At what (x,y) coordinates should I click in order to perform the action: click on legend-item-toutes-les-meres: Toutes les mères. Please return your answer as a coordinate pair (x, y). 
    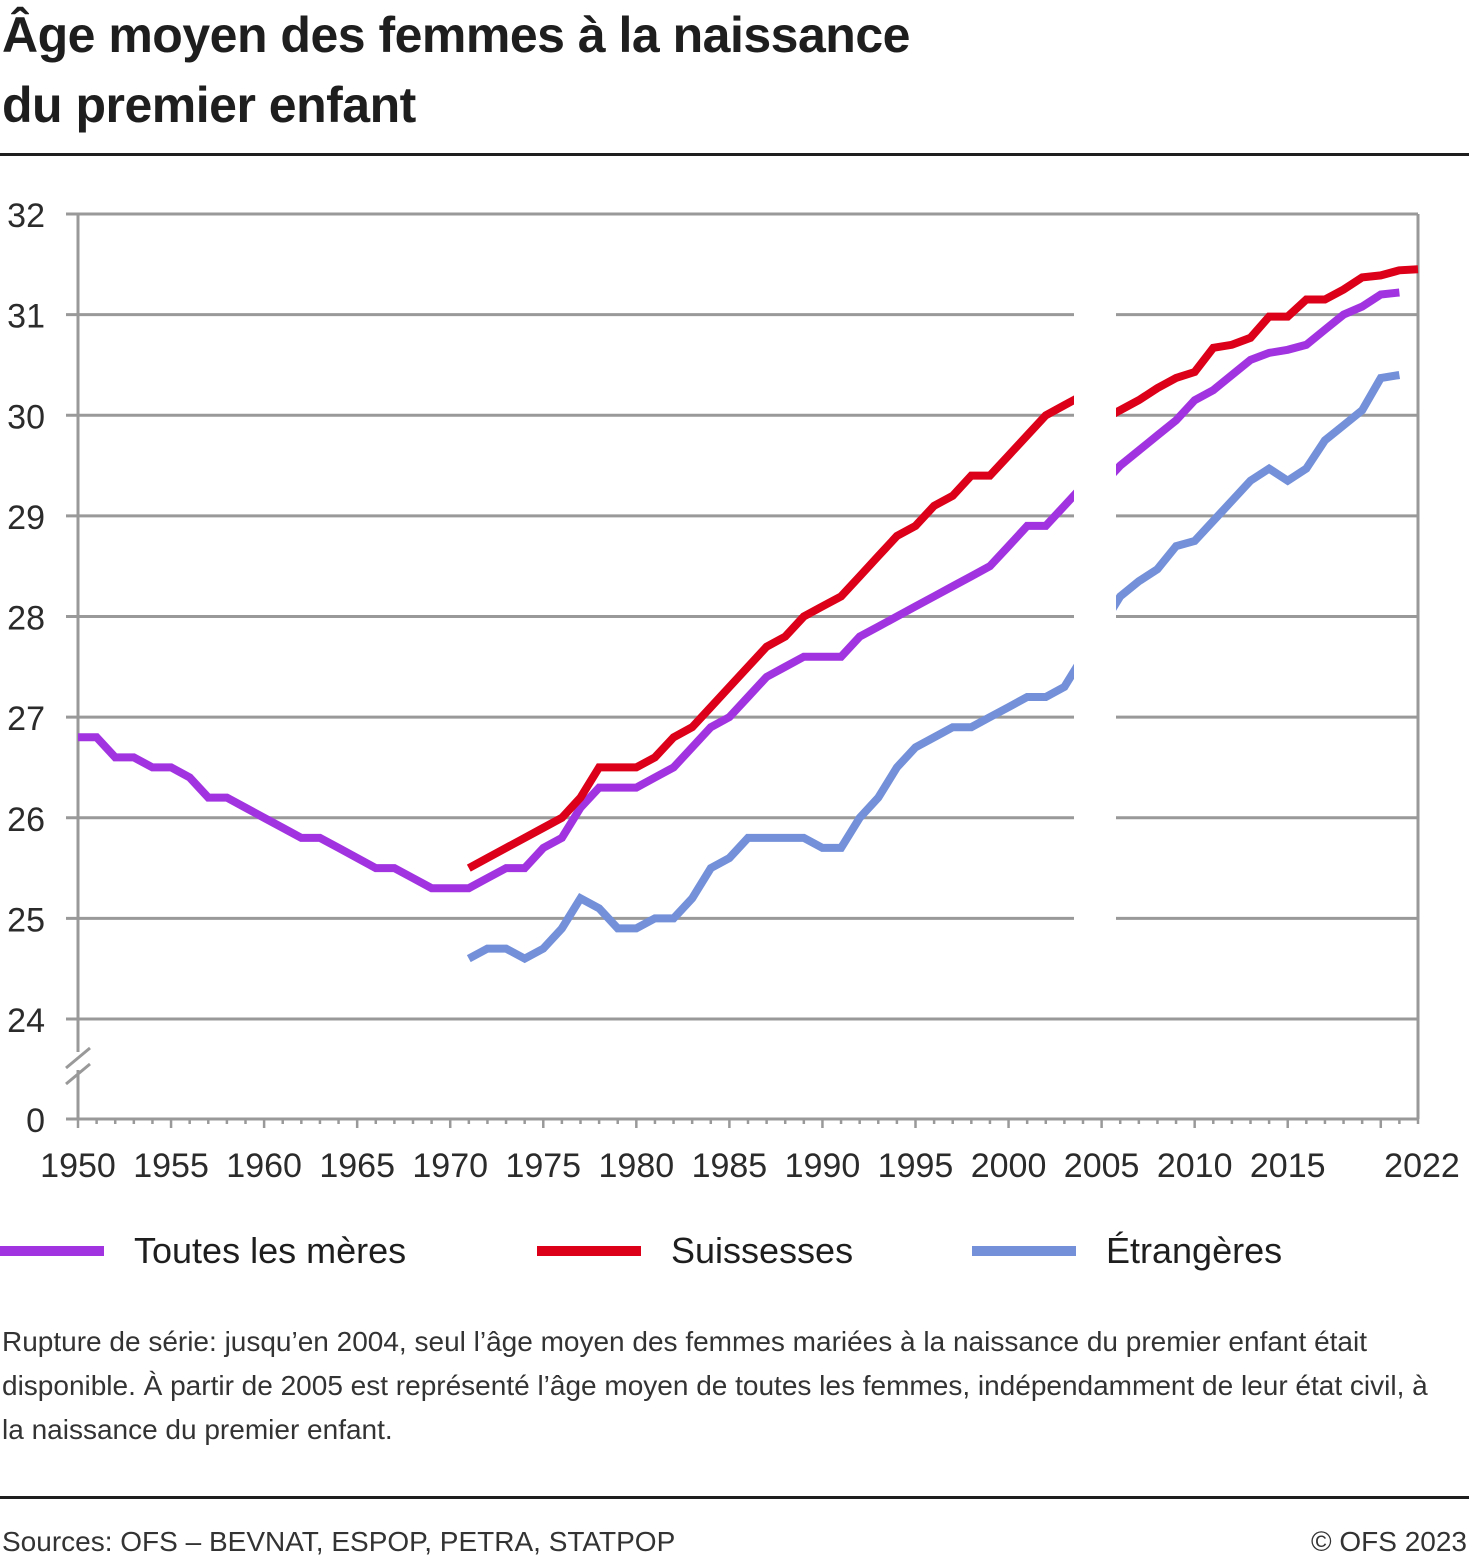
    Looking at the image, I should click on (203, 1251).